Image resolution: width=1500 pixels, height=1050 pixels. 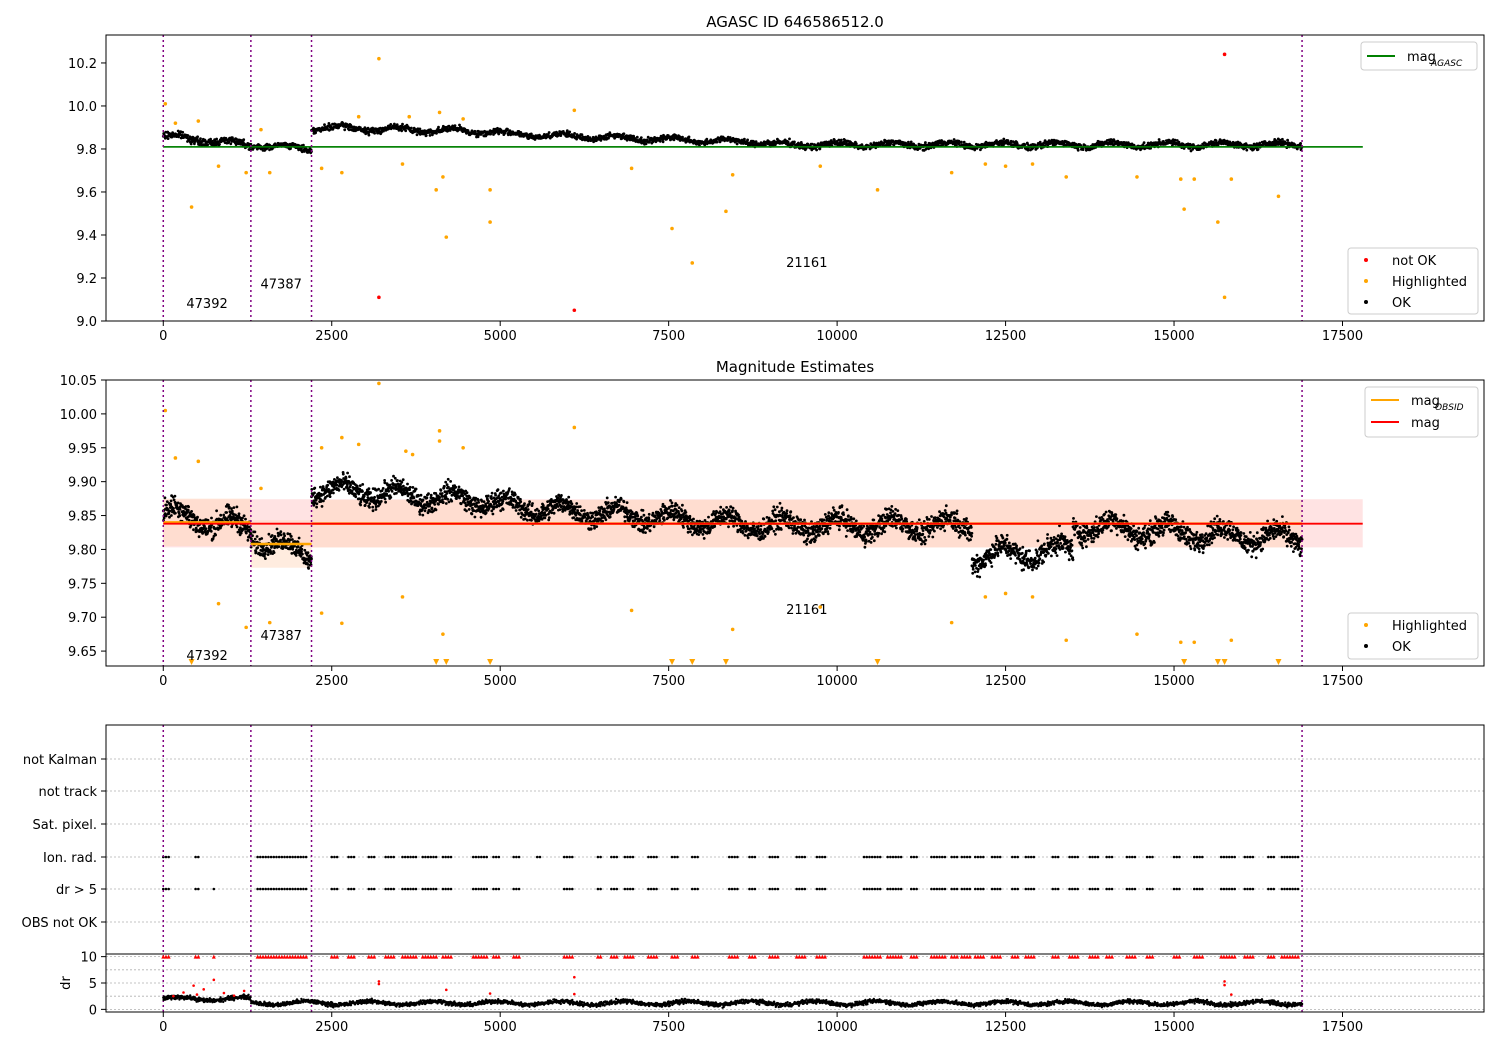 I want to click on agasc-ytick-label: 10.0, so click(x=82, y=107).